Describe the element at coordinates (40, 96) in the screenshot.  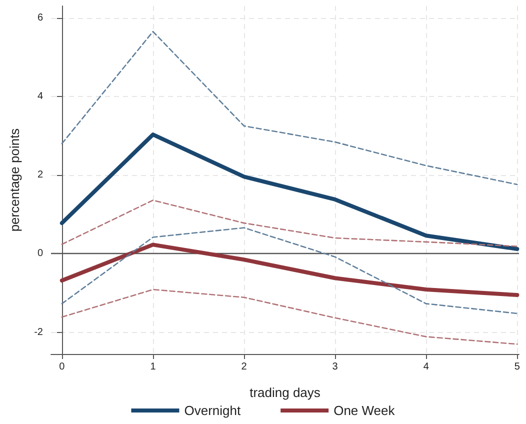
I see `y-tick-label: 4` at that location.